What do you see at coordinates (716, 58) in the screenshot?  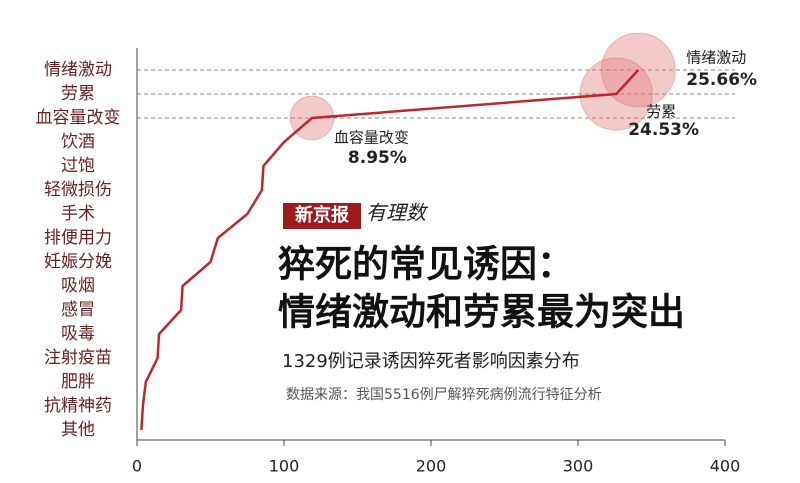 I see `annotation-label: 情绪激动` at bounding box center [716, 58].